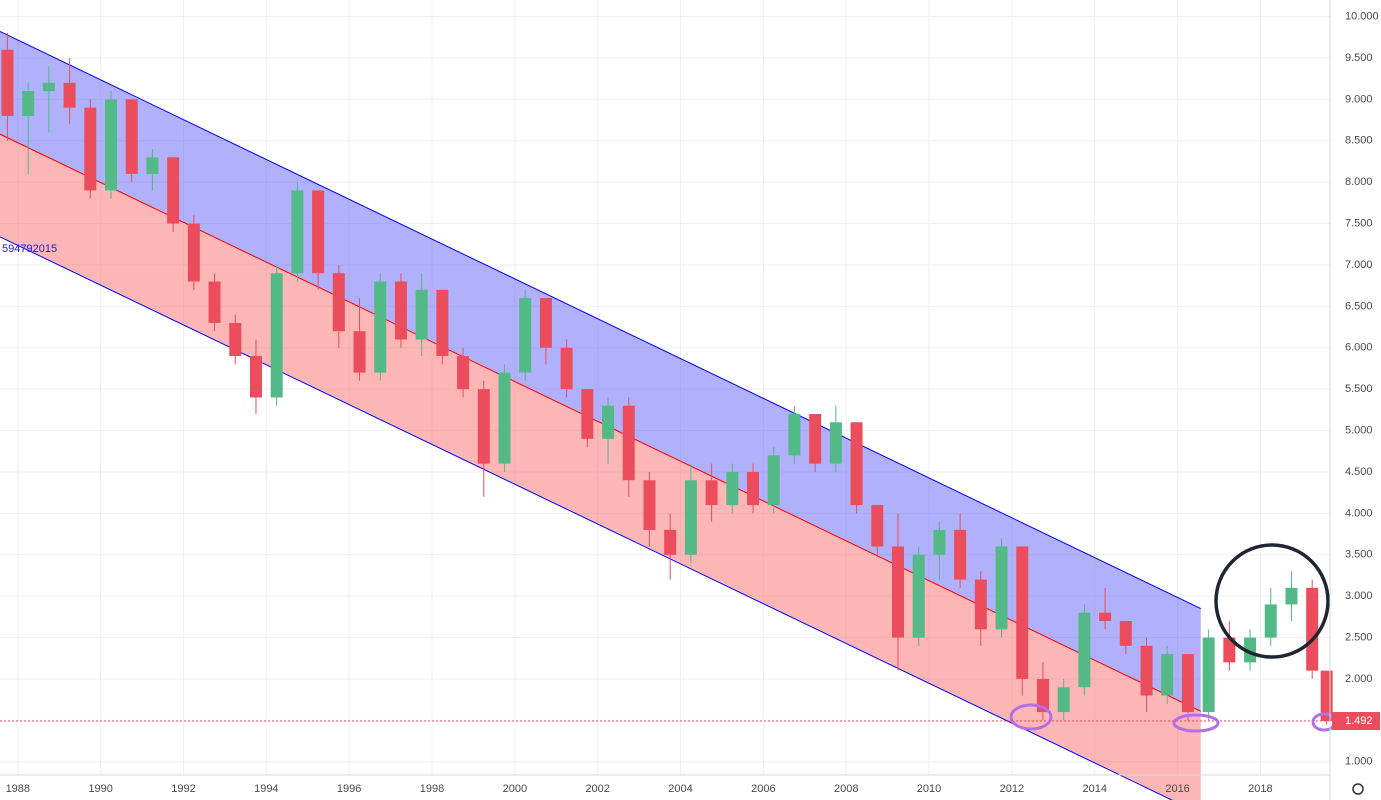 The width and height of the screenshot is (1381, 800). Describe the element at coordinates (1359, 141) in the screenshot. I see `y-tick-label: 8.500` at that location.